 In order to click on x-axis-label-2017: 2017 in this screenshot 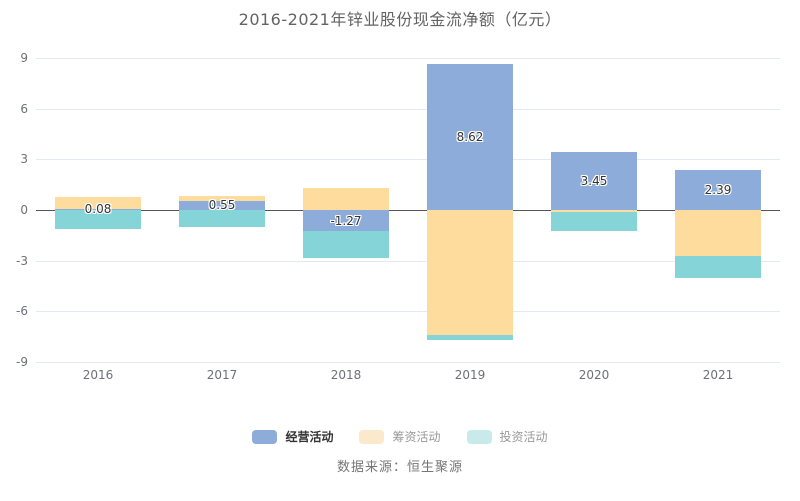, I will do `click(222, 375)`.